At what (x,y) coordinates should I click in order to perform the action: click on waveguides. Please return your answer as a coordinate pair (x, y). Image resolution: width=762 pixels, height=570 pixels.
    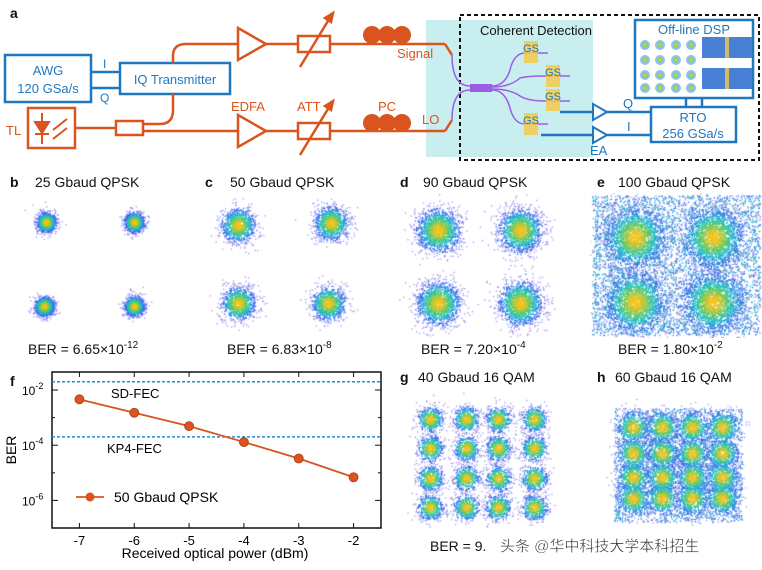
    Looking at the image, I should click on (510, 88).